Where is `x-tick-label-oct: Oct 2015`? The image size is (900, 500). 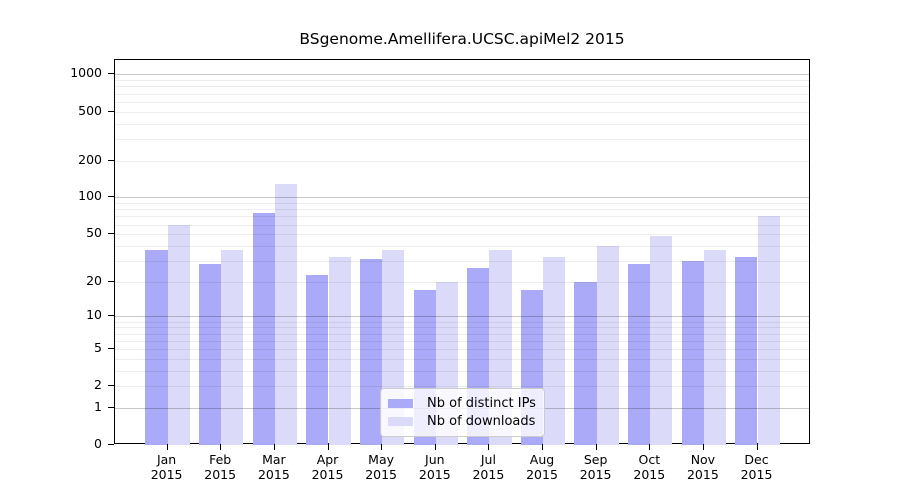 x-tick-label-oct: Oct 2015 is located at coordinates (649, 467).